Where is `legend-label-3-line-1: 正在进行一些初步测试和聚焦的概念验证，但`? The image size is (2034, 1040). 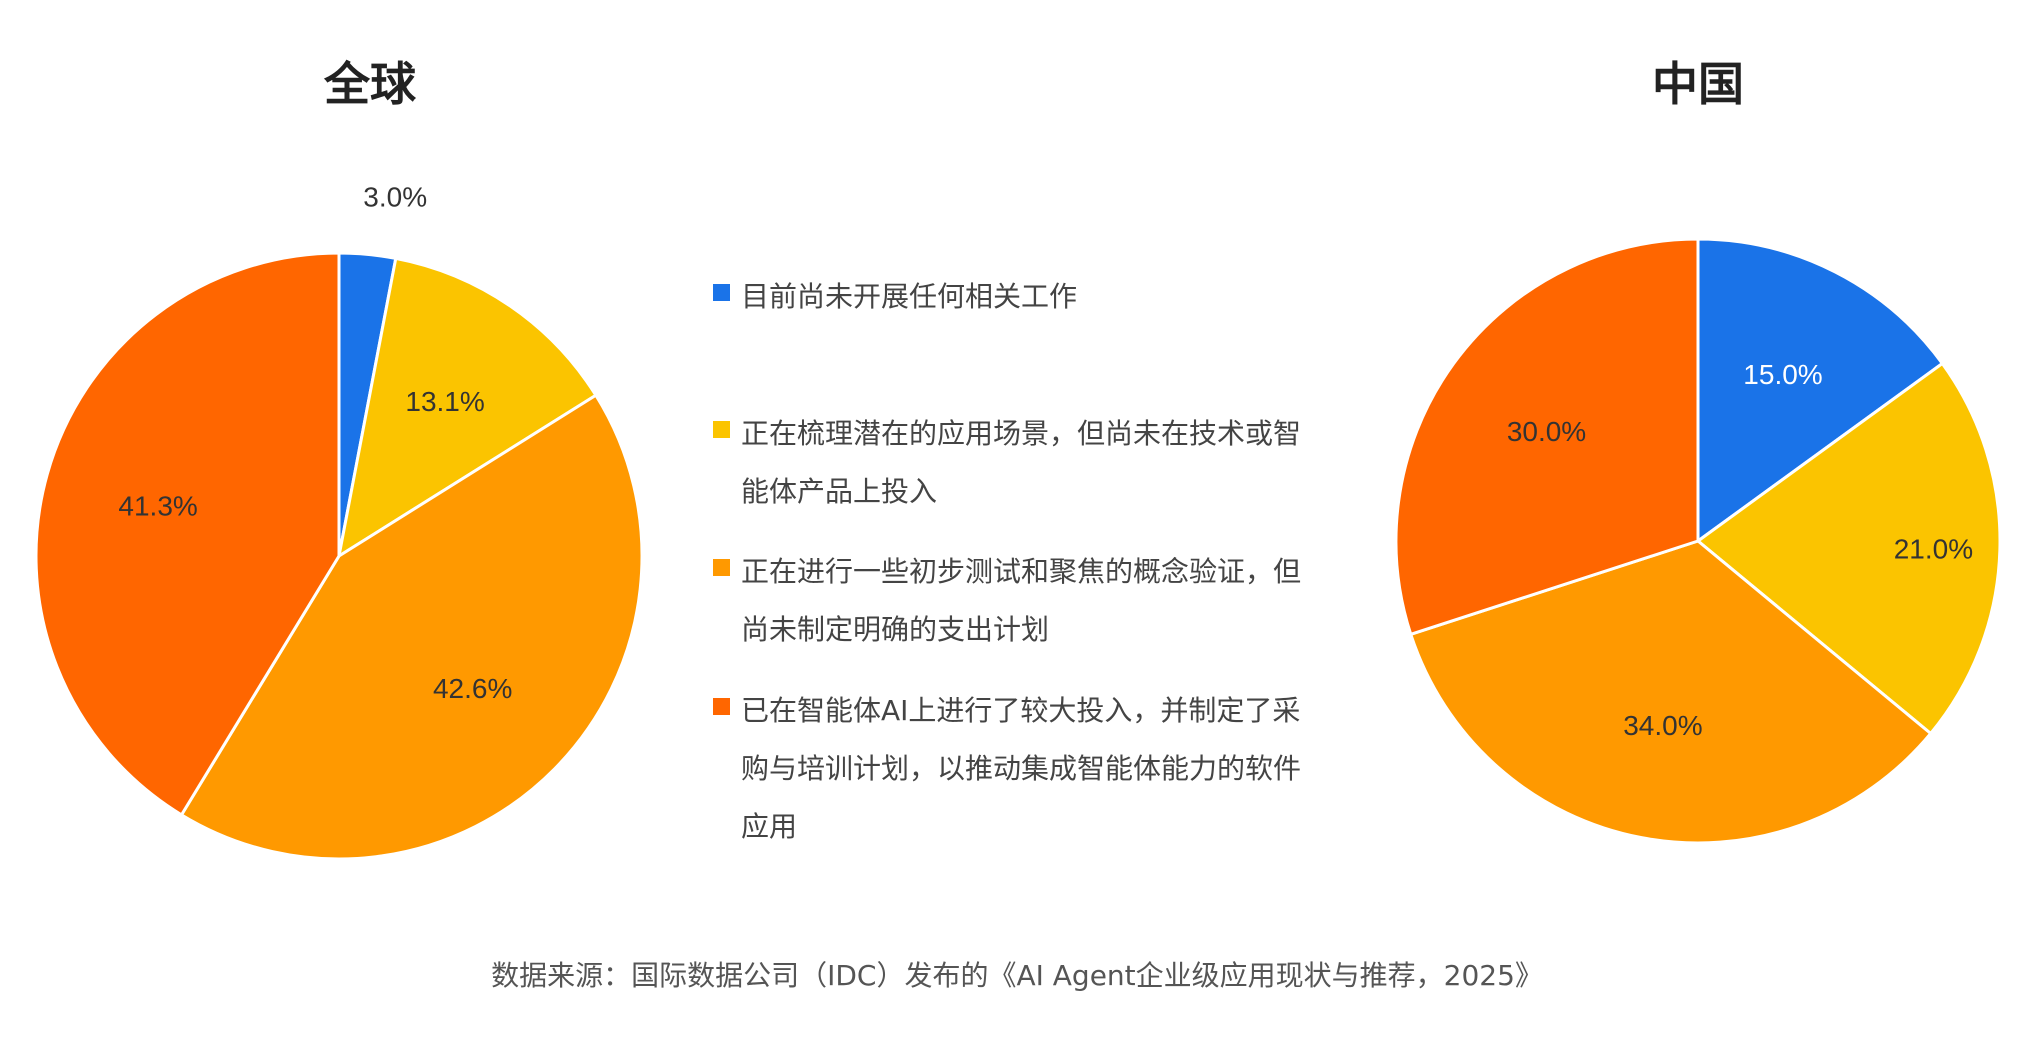 legend-label-3-line-1: 正在进行一些初步测试和聚焦的概念验证，但 is located at coordinates (1021, 571).